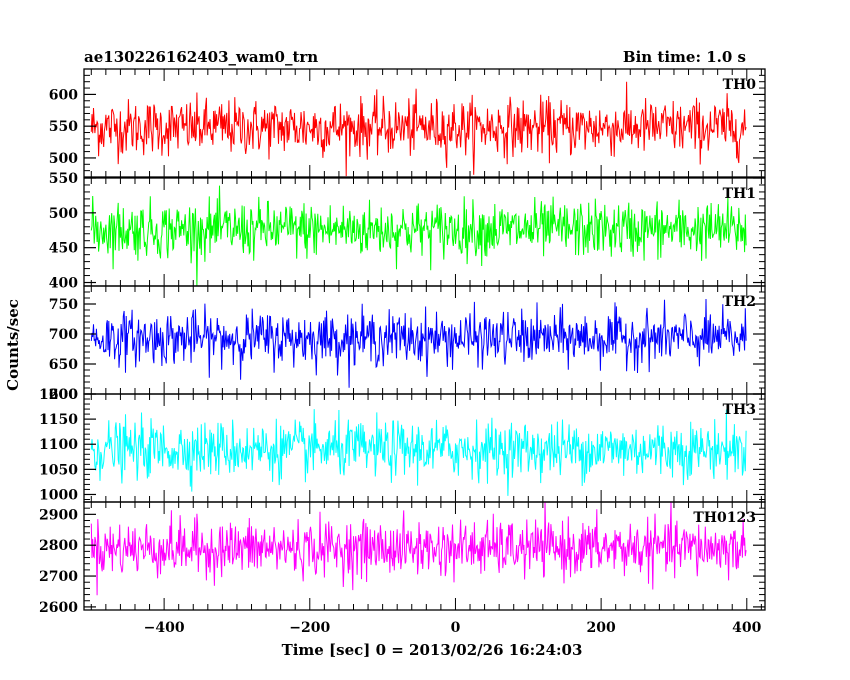 This screenshot has width=850, height=680. Describe the element at coordinates (164, 628) in the screenshot. I see `x-tick-label: −400` at that location.